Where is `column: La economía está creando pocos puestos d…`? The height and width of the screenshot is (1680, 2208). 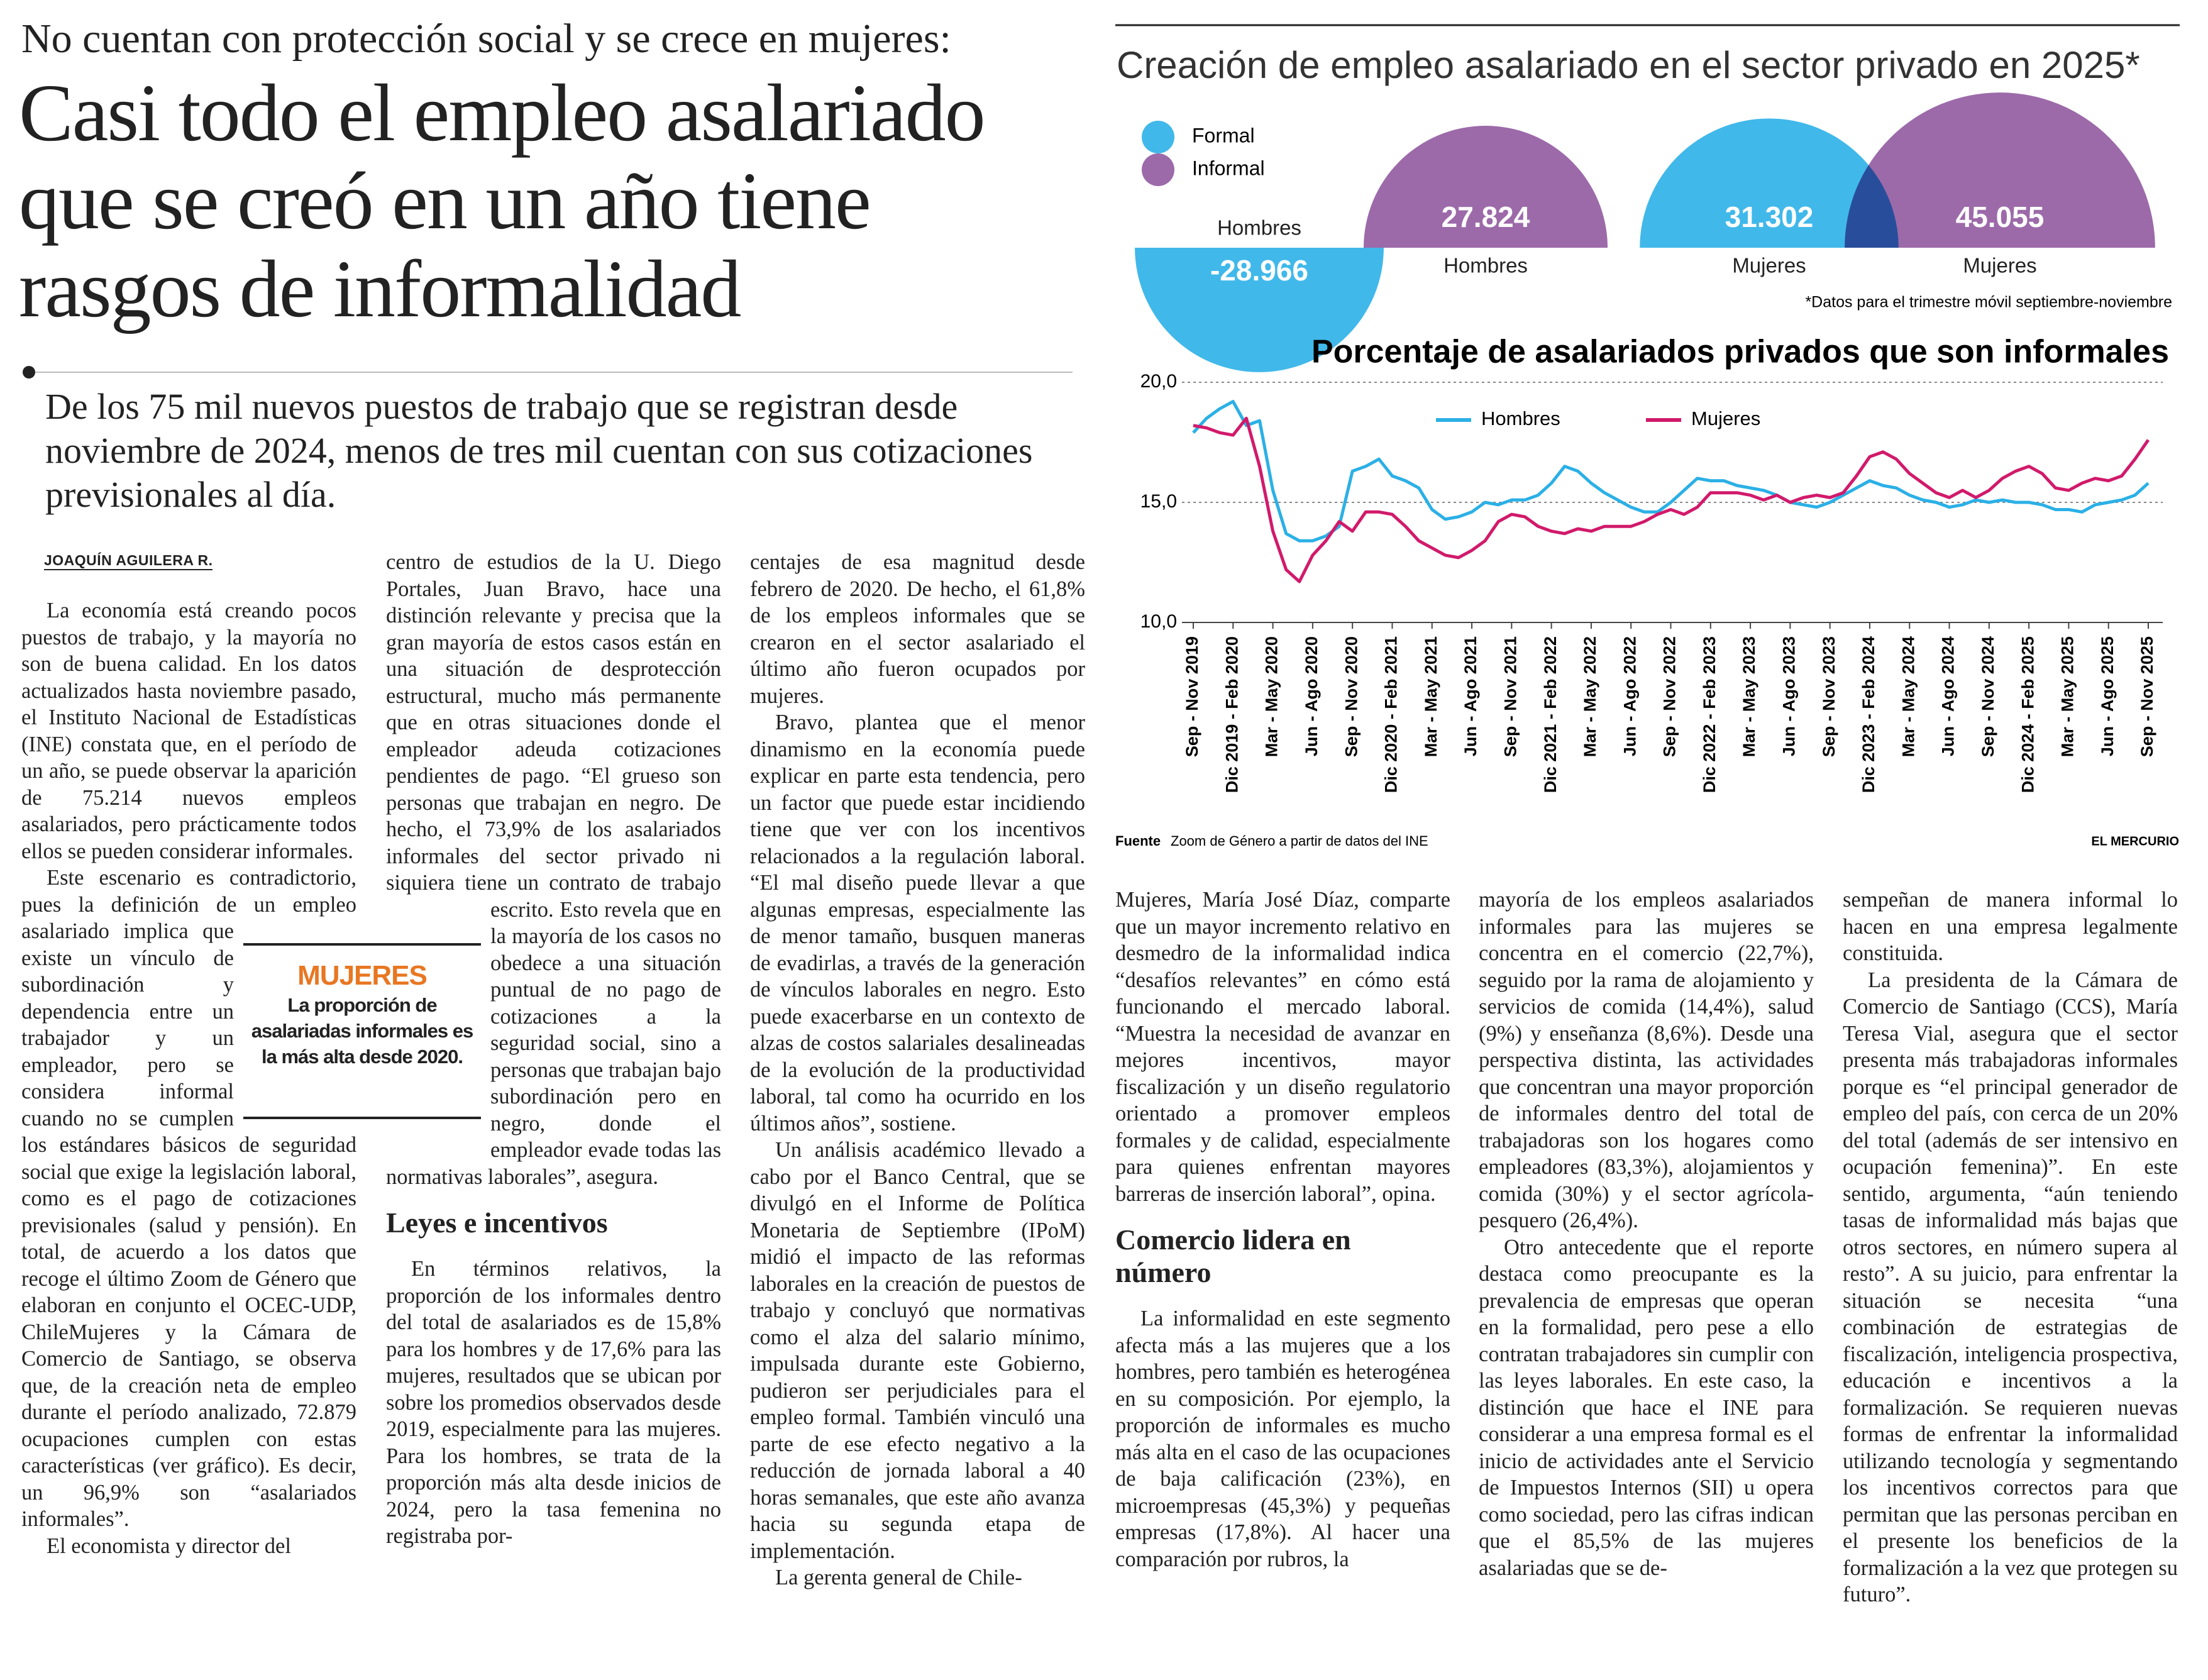 column: La economía está creando pocos puestos d… is located at coordinates (188, 1078).